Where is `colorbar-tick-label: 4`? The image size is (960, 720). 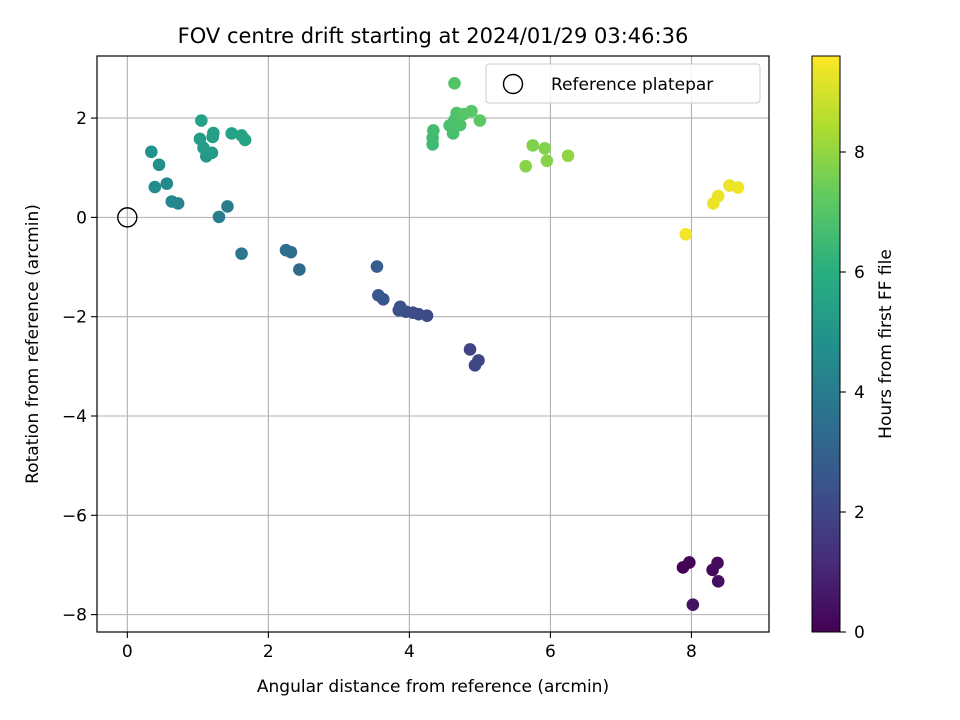 colorbar-tick-label: 4 is located at coordinates (859, 393).